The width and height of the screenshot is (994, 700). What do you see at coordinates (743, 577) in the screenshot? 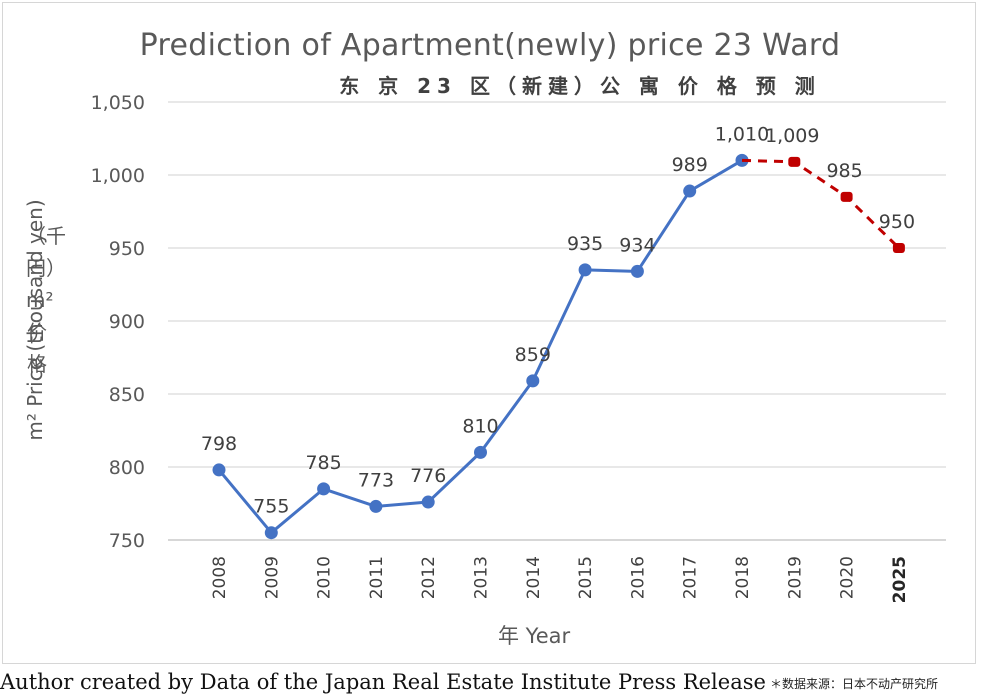
I see `x-tick-label: 2018` at bounding box center [743, 577].